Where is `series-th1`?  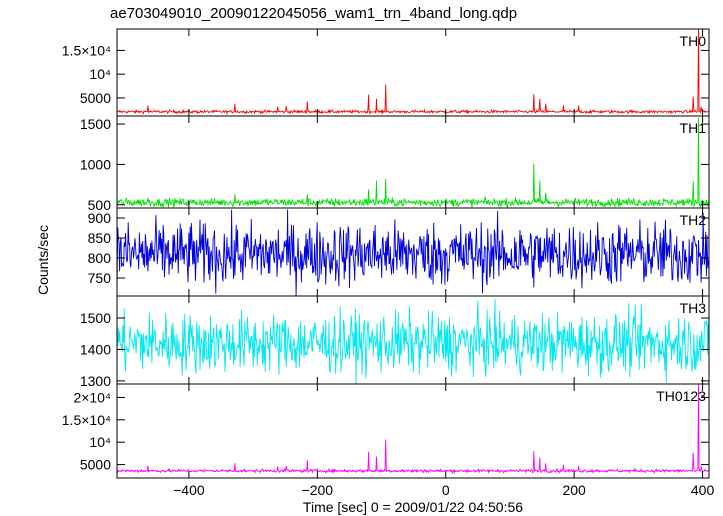 series-th1 is located at coordinates (413, 163).